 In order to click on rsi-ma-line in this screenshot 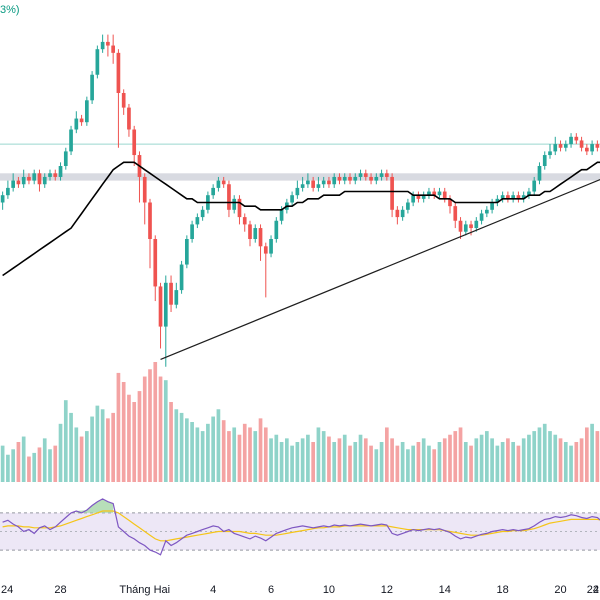, I will do `click(301, 526)`.